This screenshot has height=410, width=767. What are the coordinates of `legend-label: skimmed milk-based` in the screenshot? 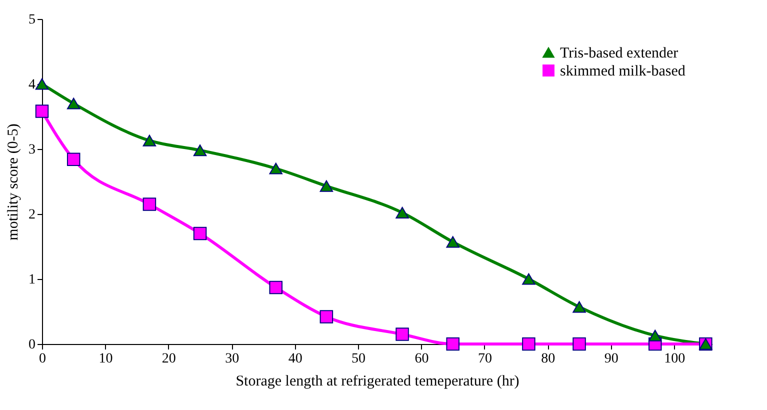 It's located at (623, 72).